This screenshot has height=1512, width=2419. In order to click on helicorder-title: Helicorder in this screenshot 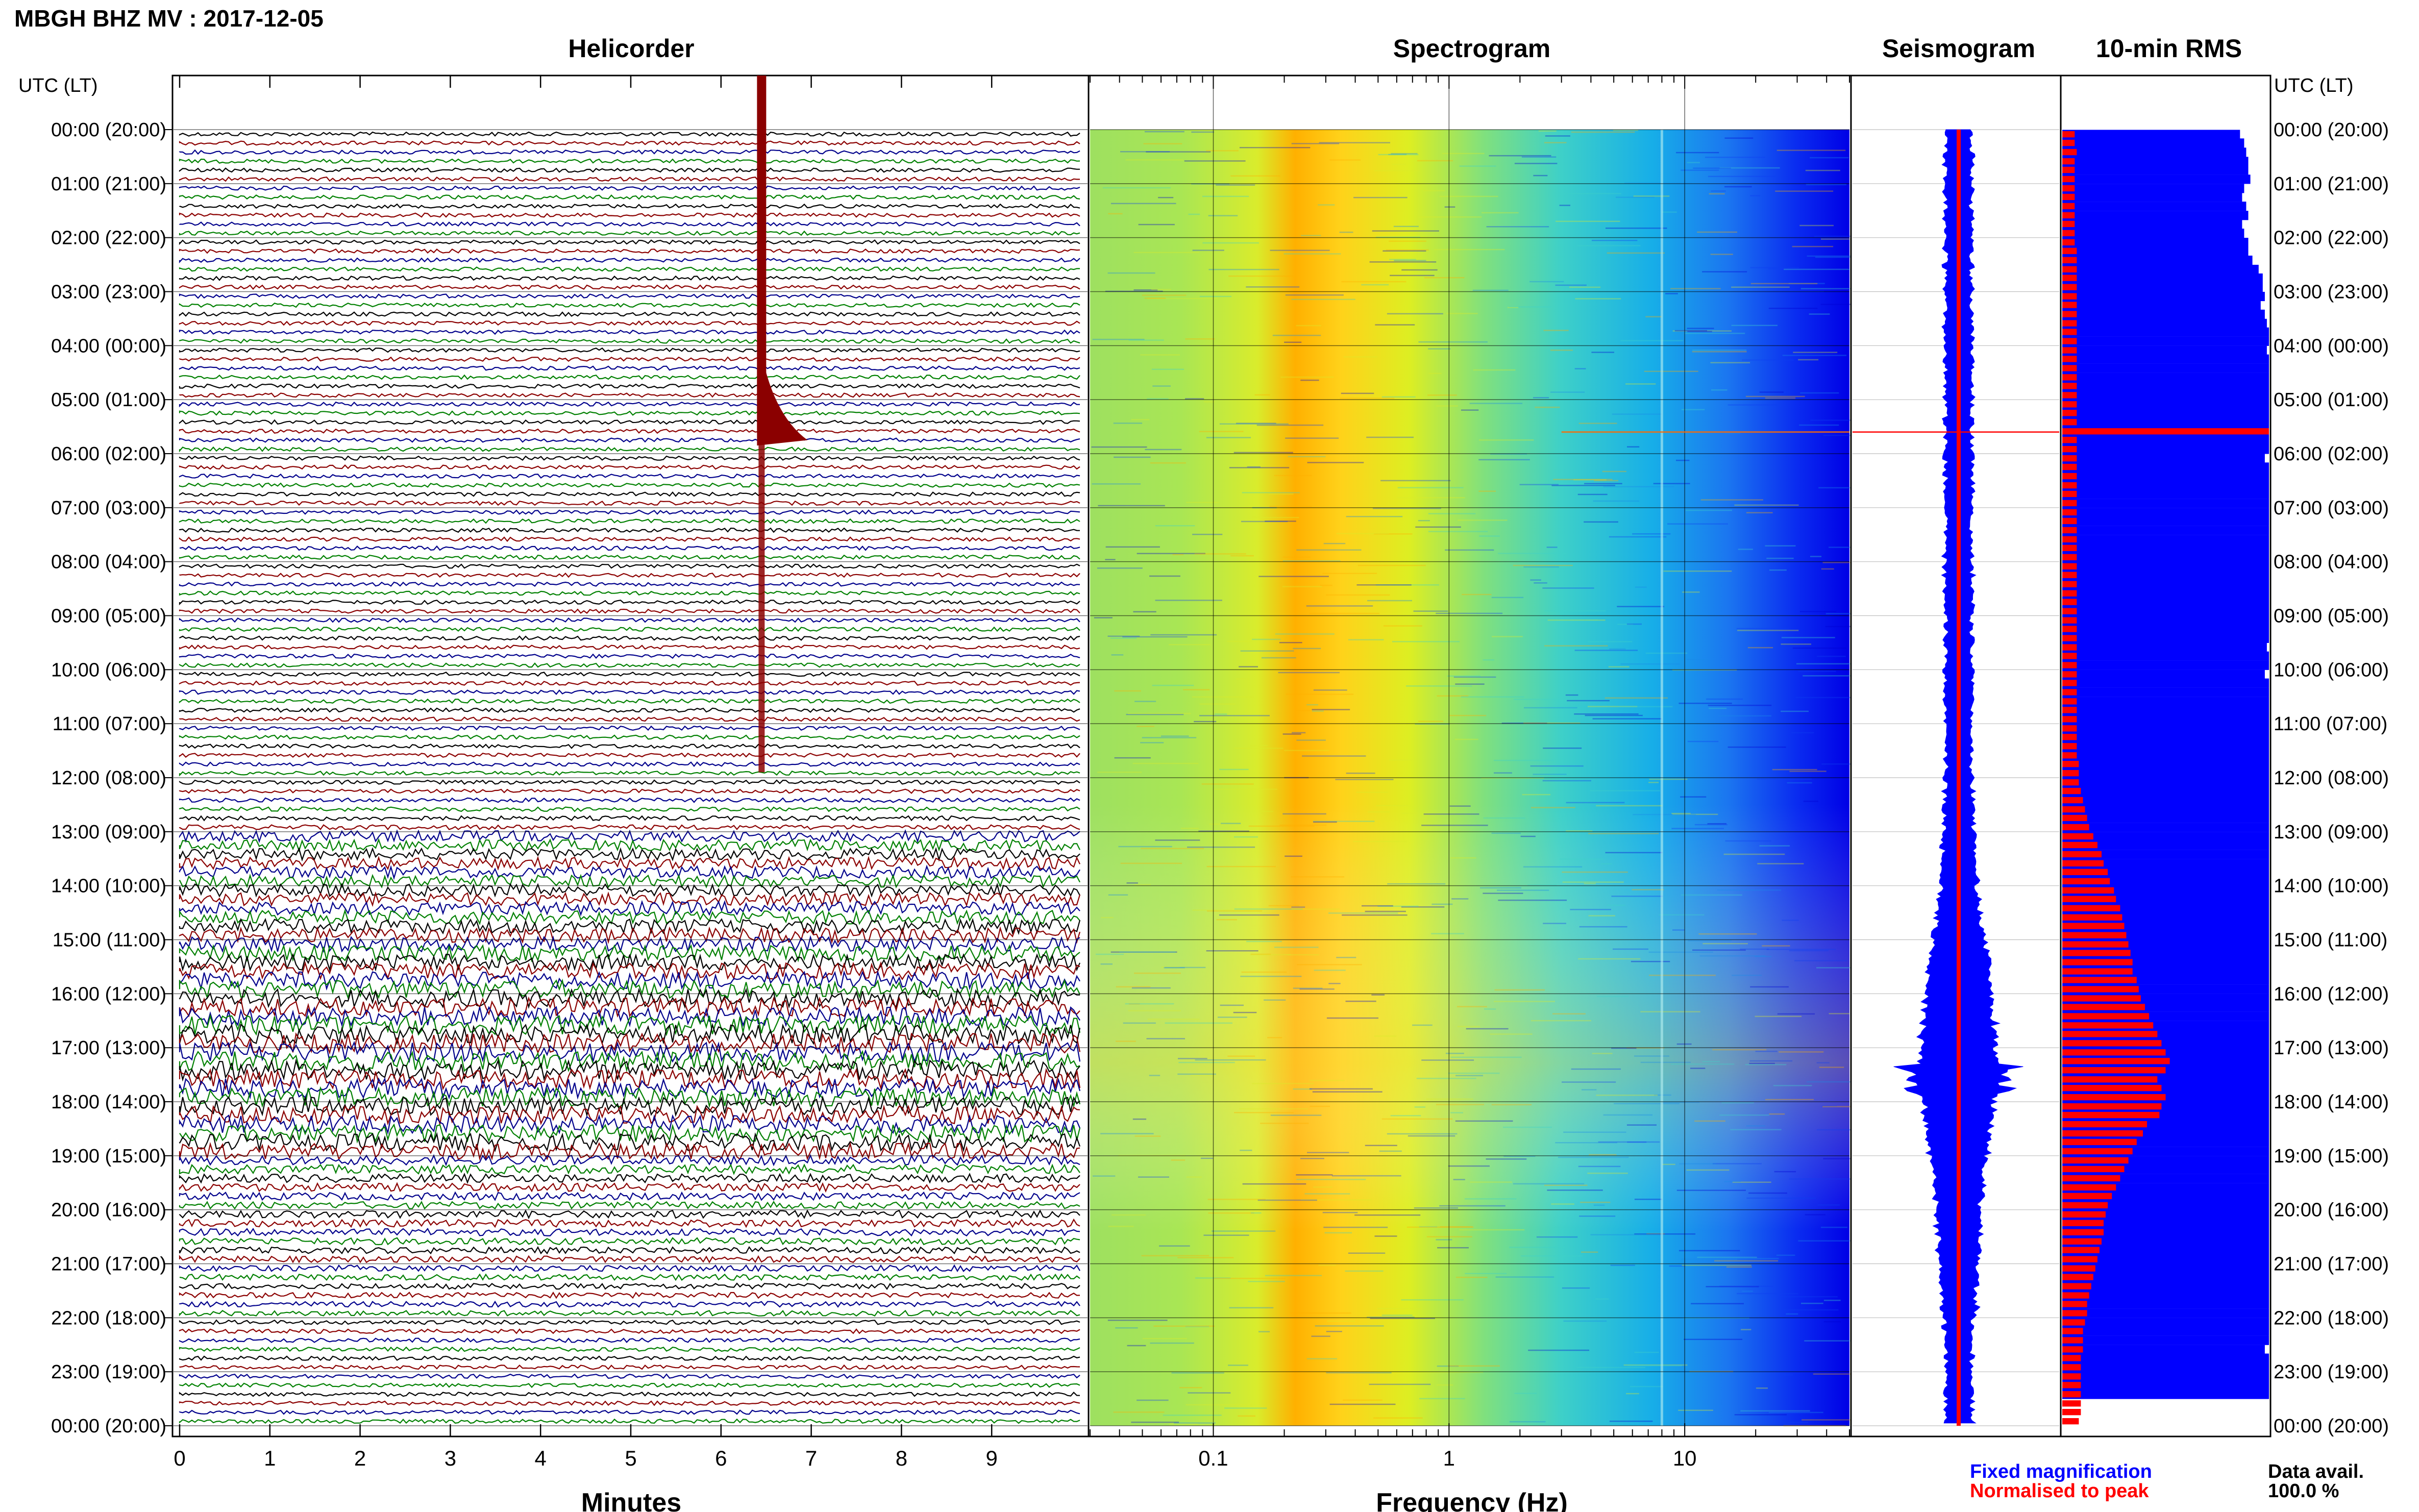, I will do `click(631, 48)`.